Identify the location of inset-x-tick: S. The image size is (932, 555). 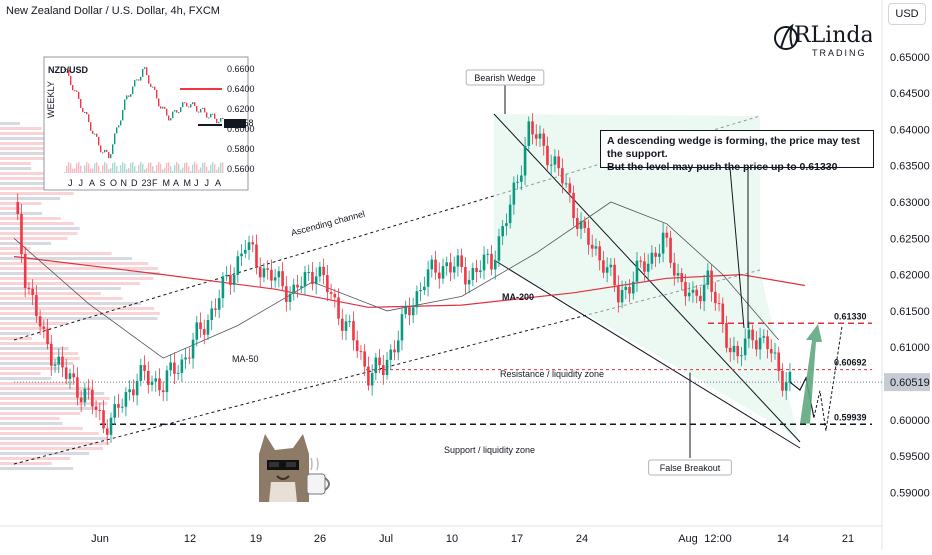
(103, 183).